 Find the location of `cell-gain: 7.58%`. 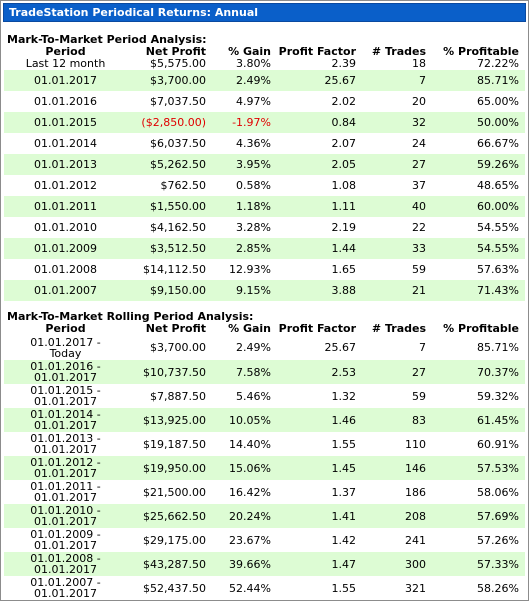

cell-gain: 7.58% is located at coordinates (244, 372).